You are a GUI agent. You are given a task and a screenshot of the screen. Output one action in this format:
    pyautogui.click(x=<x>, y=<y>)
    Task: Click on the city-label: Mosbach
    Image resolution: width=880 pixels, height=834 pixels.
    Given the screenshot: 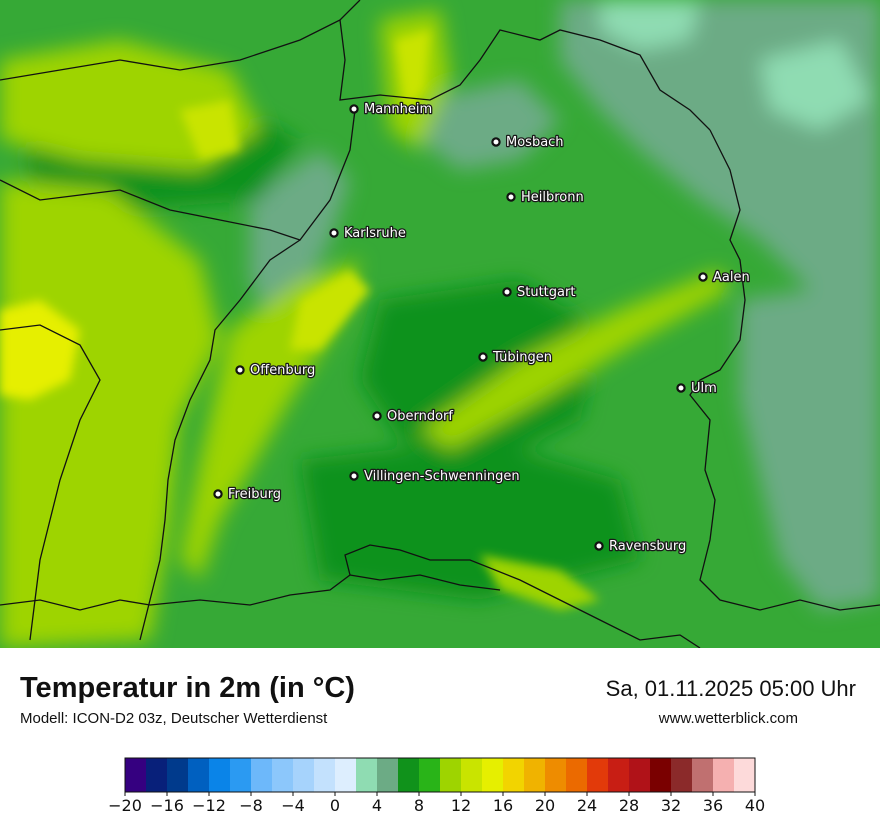 What is the action you would take?
    pyautogui.click(x=535, y=142)
    